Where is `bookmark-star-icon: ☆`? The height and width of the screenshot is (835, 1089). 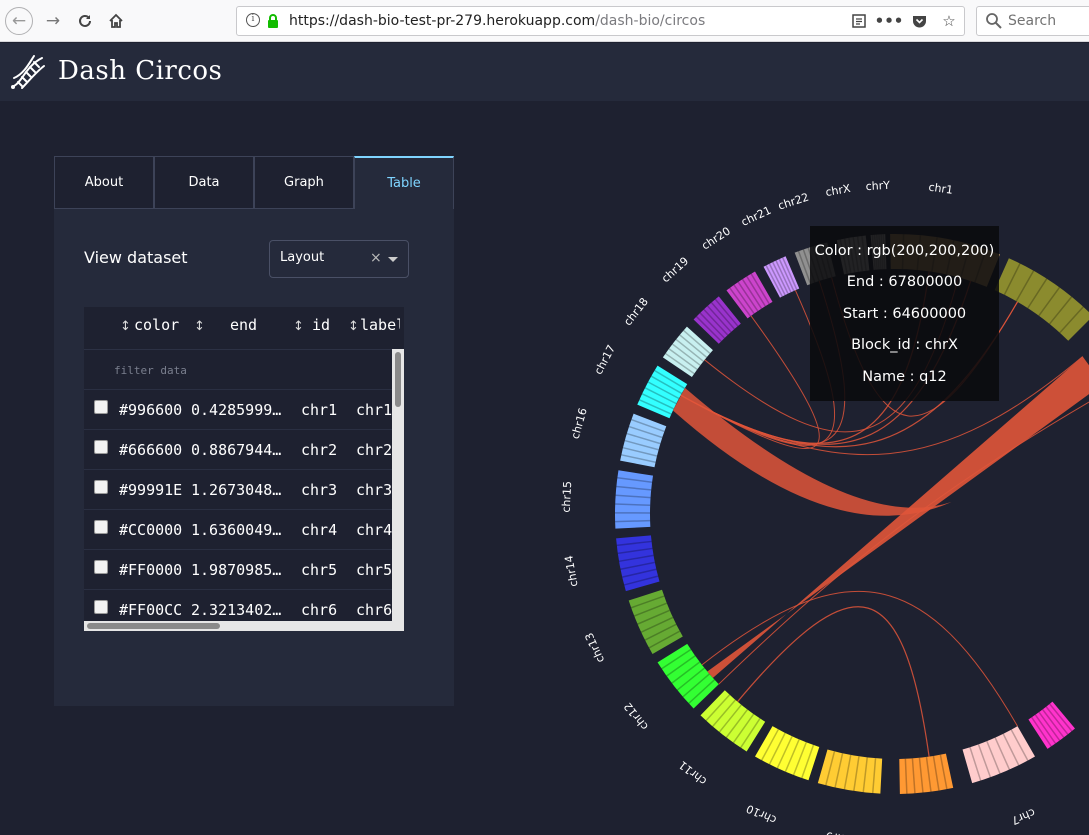 bookmark-star-icon: ☆ is located at coordinates (949, 21).